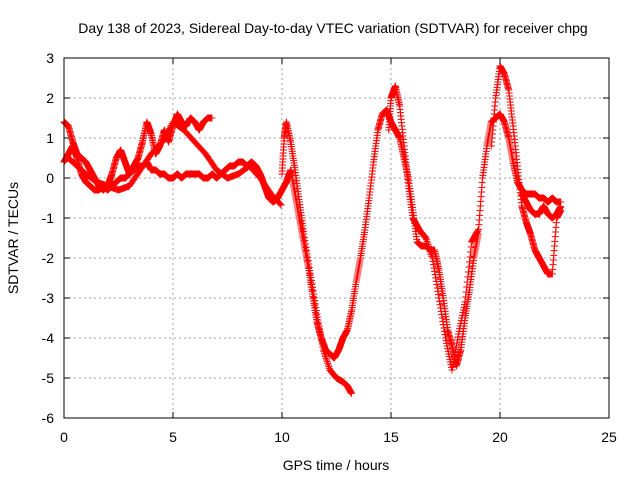 The image size is (640, 480). Describe the element at coordinates (609, 437) in the screenshot. I see `x-tick-label: 25` at that location.